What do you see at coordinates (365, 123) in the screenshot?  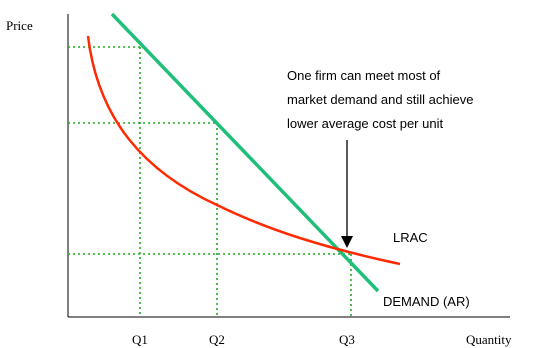 I see `annotation-line-3: lower average cost per unit` at bounding box center [365, 123].